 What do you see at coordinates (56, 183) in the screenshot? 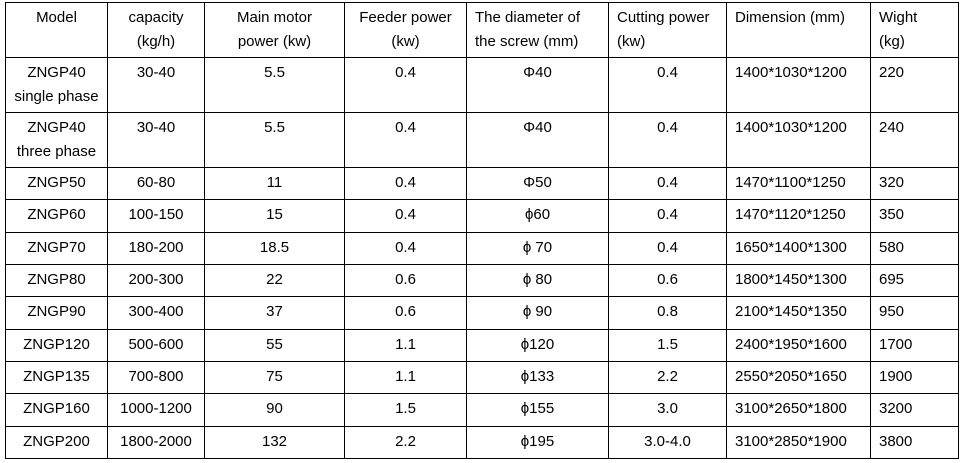
I see `cell-model: ZNGP50` at bounding box center [56, 183].